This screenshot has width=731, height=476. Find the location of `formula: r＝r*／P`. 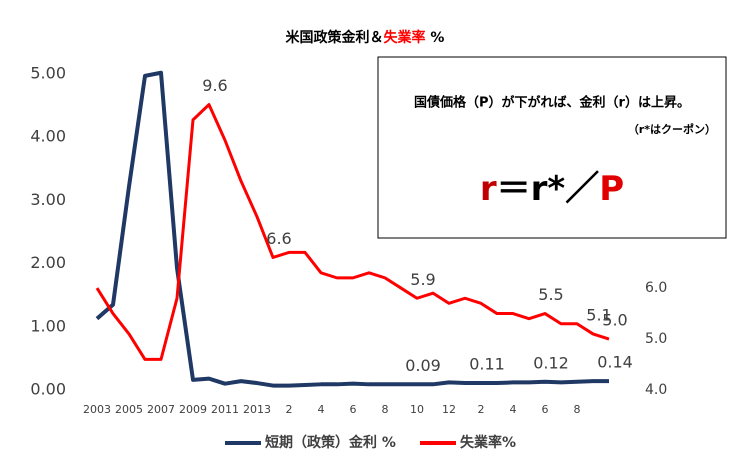

formula: r＝r*／P is located at coordinates (552, 189).